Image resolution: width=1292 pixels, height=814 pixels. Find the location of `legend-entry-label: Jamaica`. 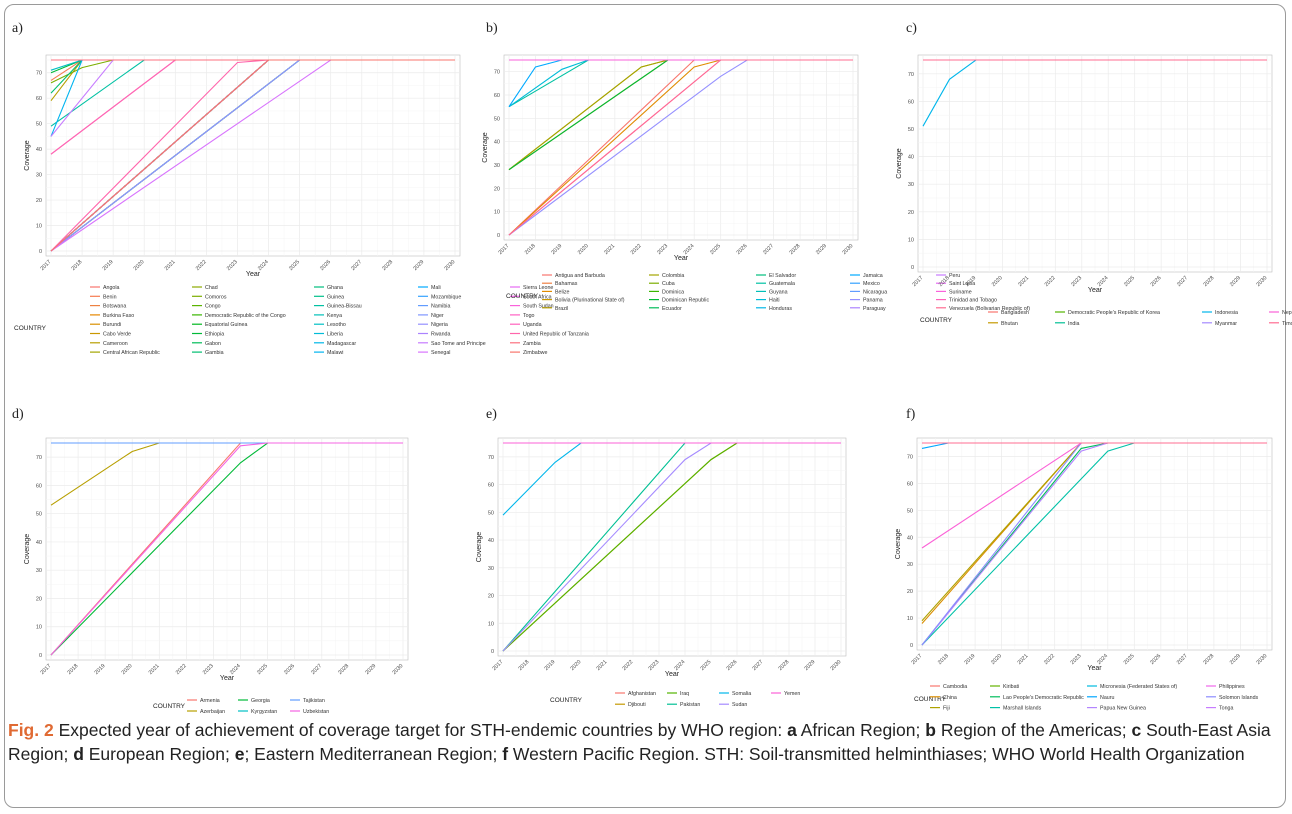

legend-entry-label: Jamaica is located at coordinates (873, 276).